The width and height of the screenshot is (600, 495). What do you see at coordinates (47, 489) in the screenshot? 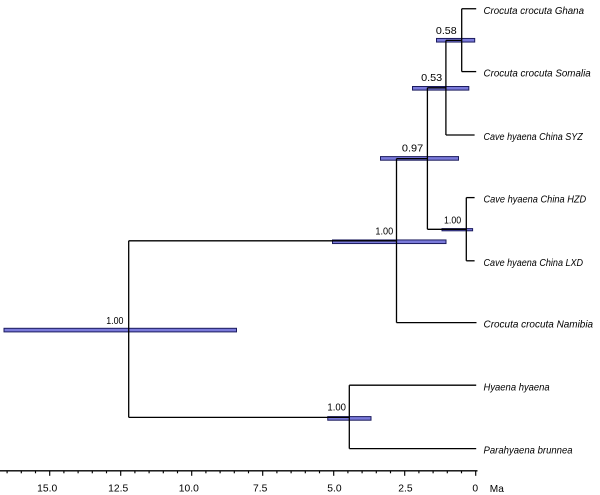
I see `svg-text: 15.0` at bounding box center [47, 489].